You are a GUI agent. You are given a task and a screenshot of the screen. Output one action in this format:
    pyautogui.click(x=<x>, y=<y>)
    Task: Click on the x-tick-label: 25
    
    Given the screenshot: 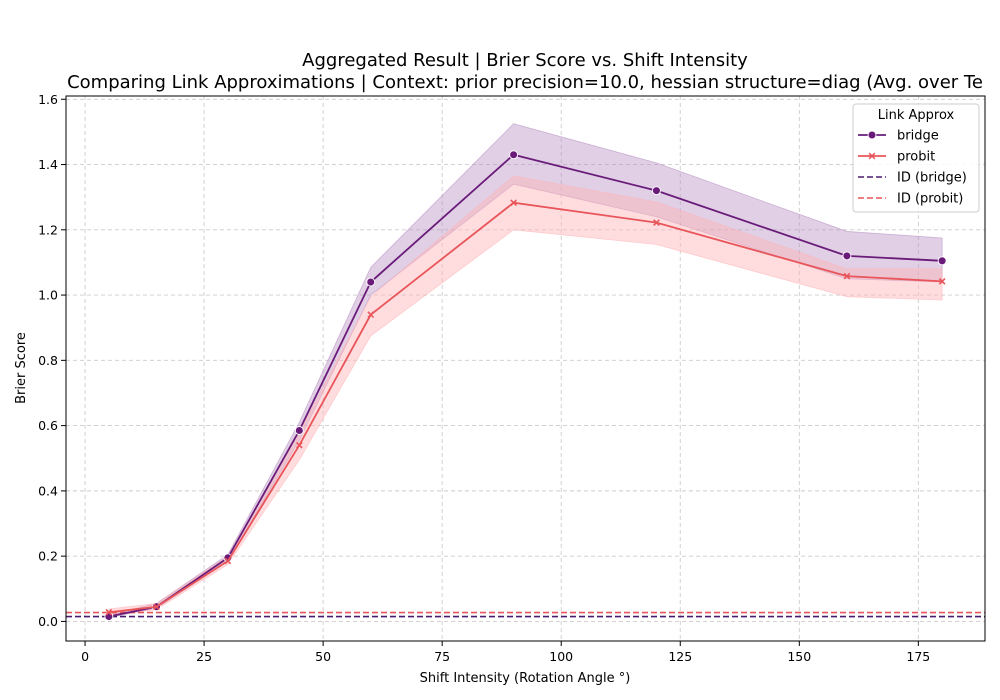 What is the action you would take?
    pyautogui.click(x=204, y=656)
    